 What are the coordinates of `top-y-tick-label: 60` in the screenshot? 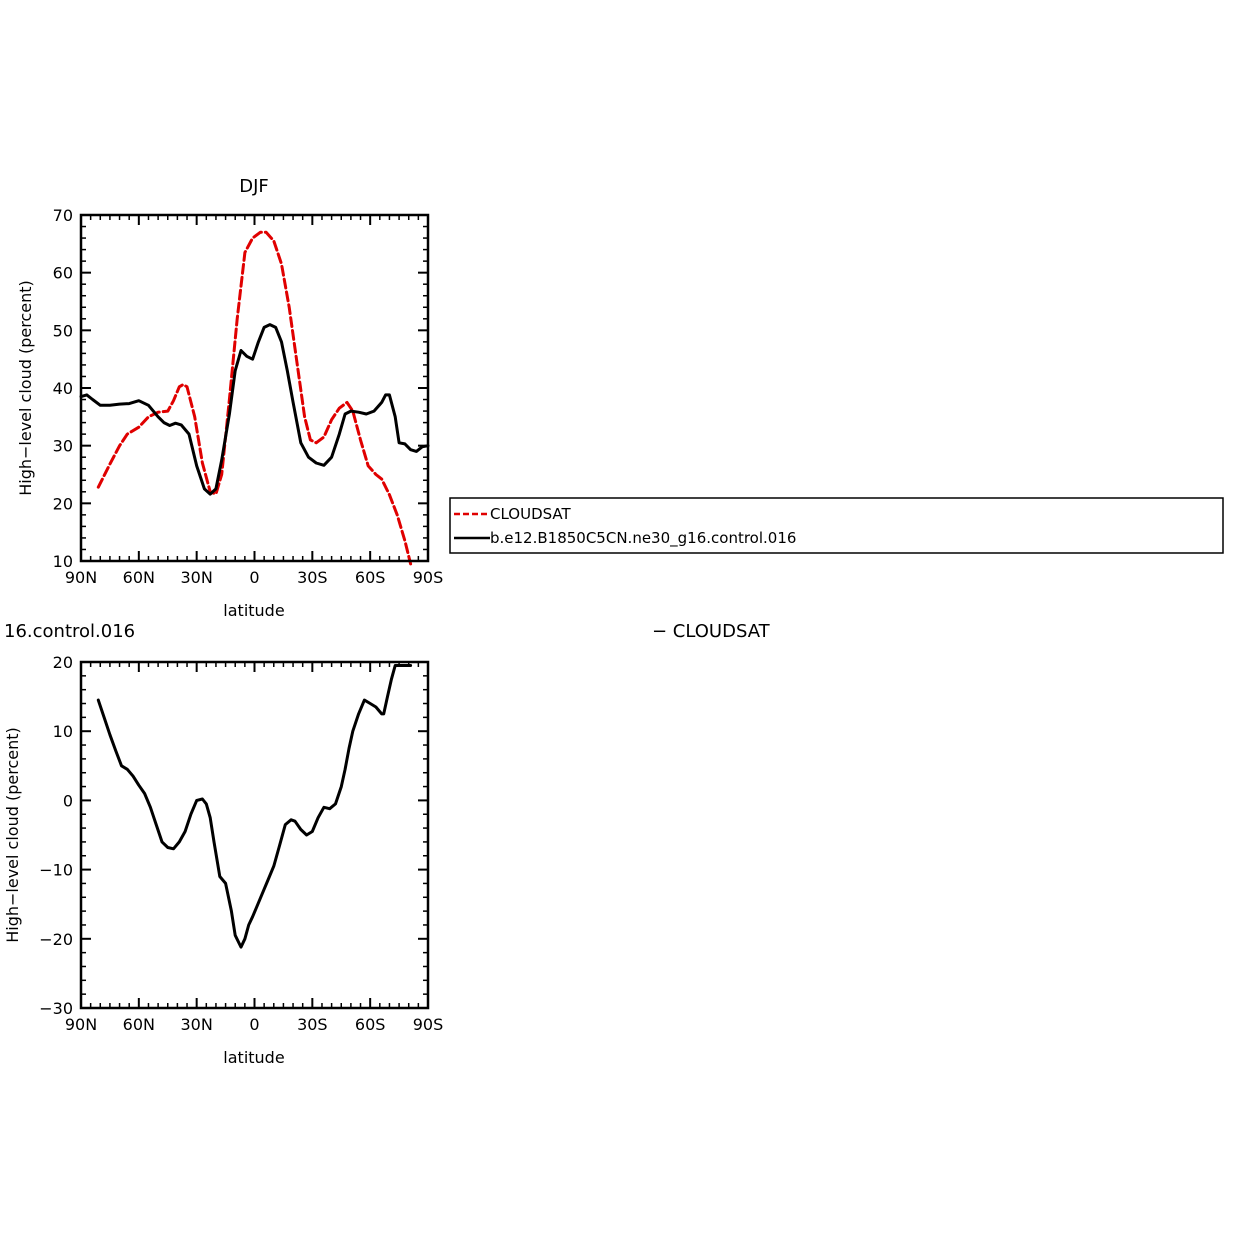 It's located at (63, 273).